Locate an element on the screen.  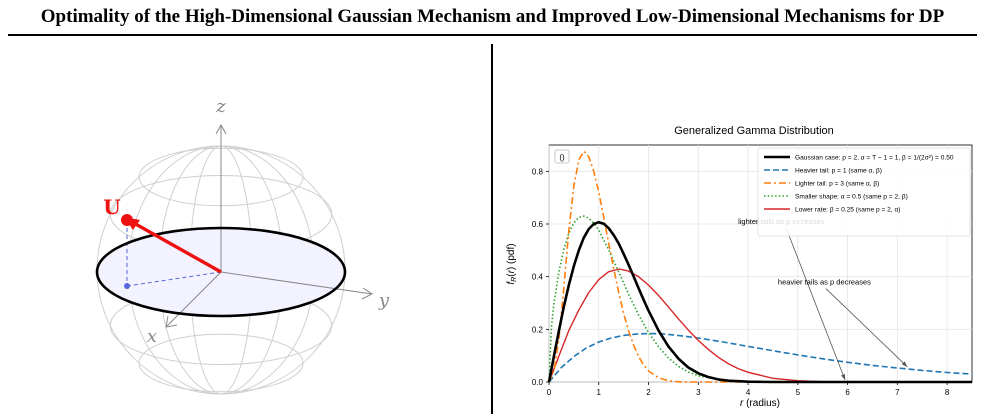
header-rule is located at coordinates (492, 35).